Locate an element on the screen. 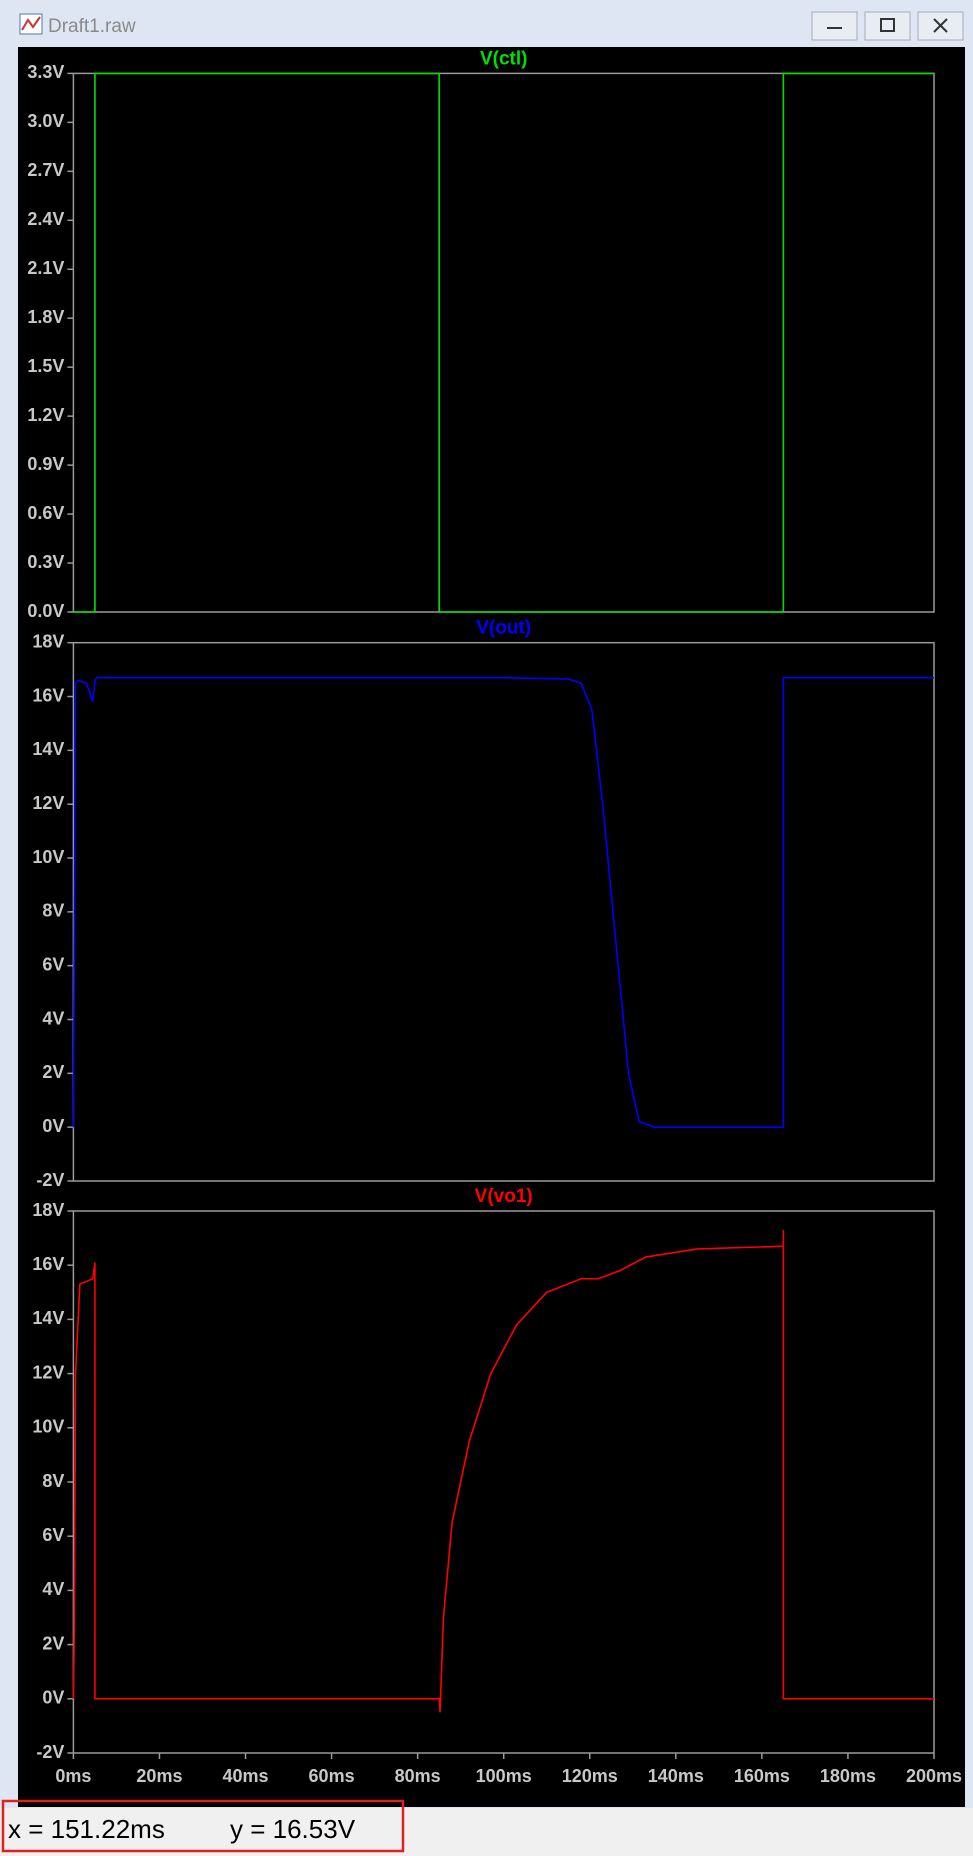 The image size is (973, 1856). y-tick-label: 3.0V is located at coordinates (45, 121).